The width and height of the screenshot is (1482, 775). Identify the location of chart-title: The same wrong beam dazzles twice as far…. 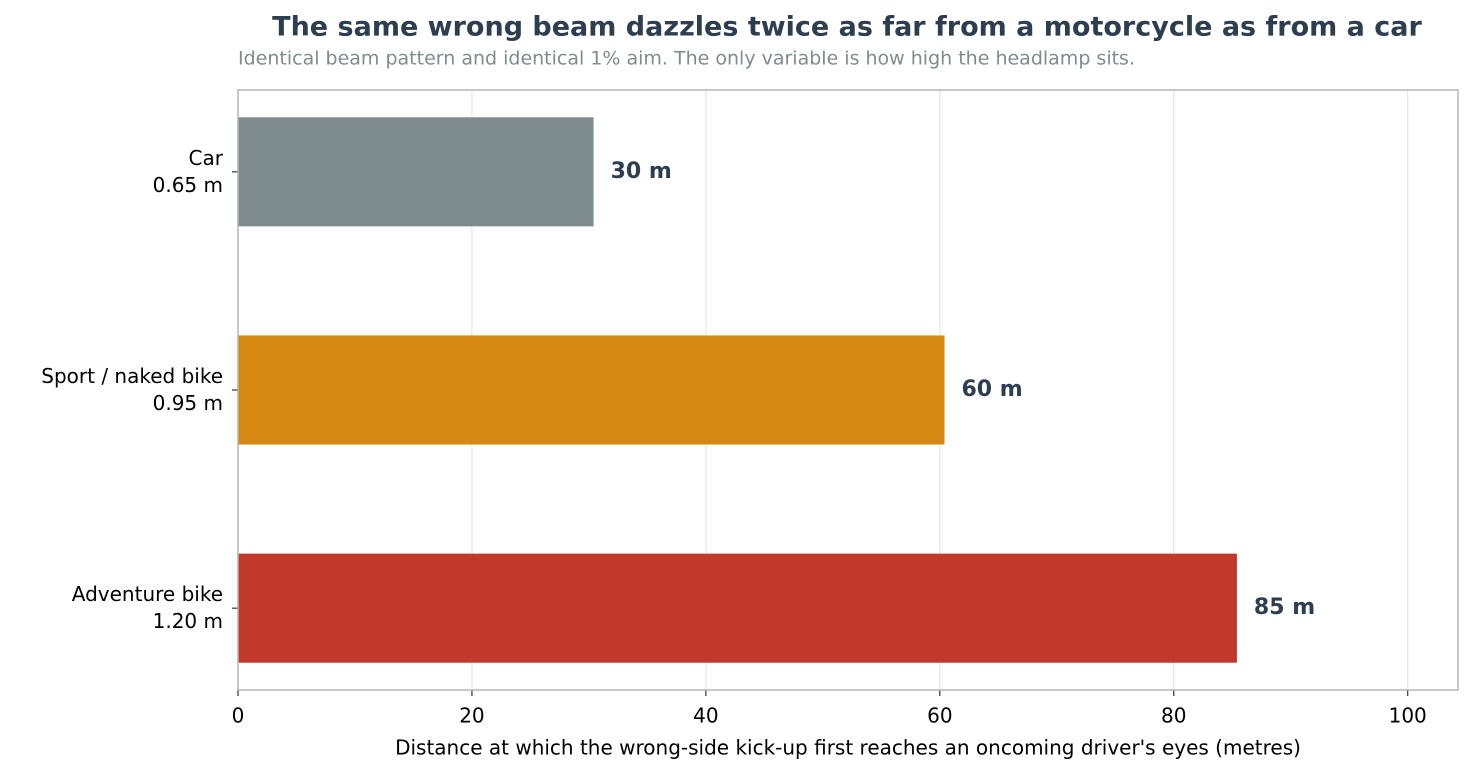
(847, 27).